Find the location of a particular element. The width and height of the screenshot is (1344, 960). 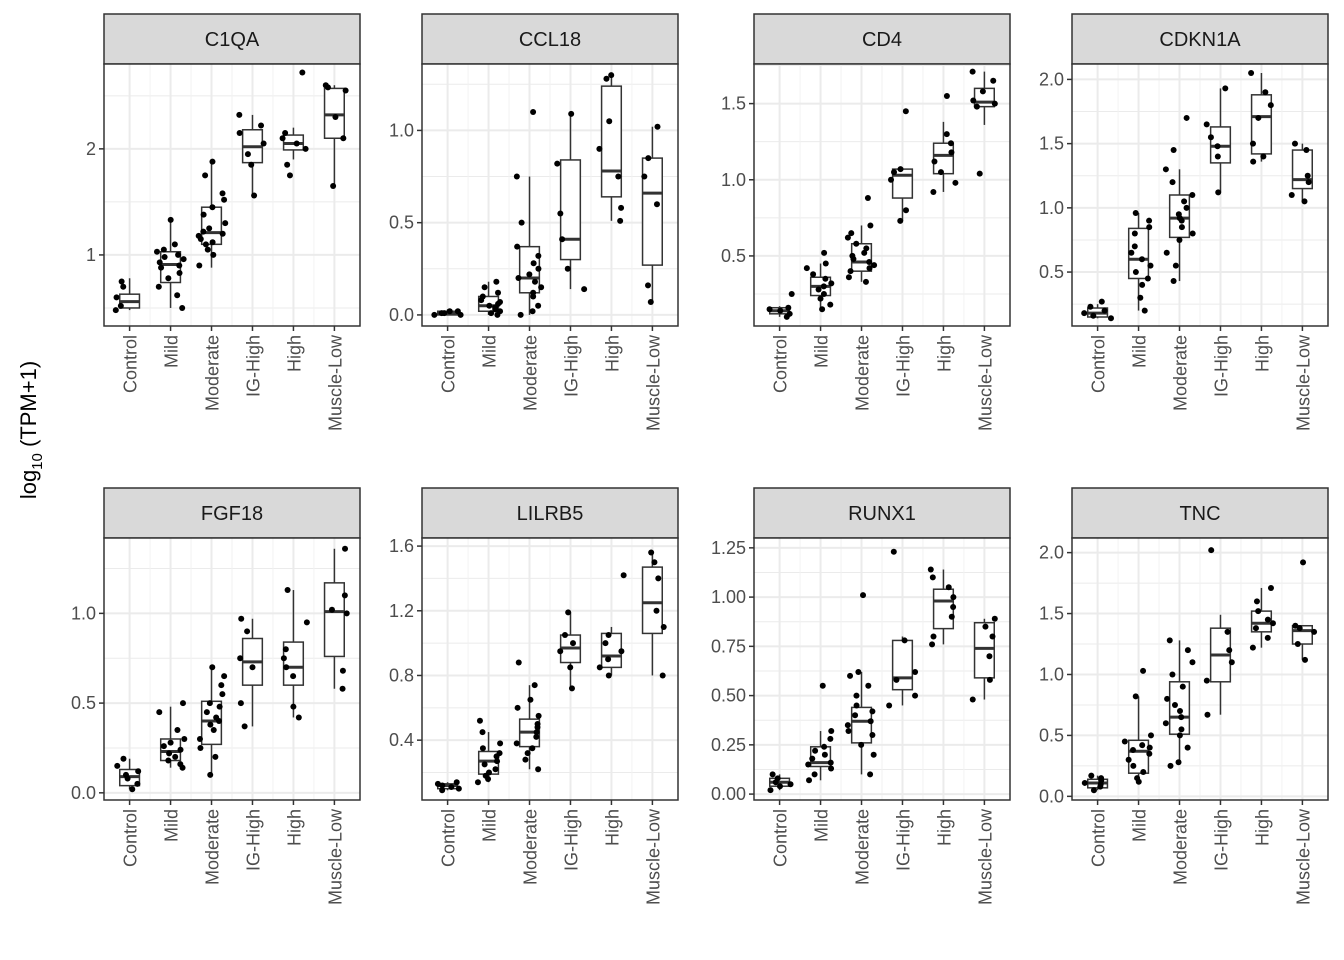

facet-strip-label: FGF18 is located at coordinates (232, 514).